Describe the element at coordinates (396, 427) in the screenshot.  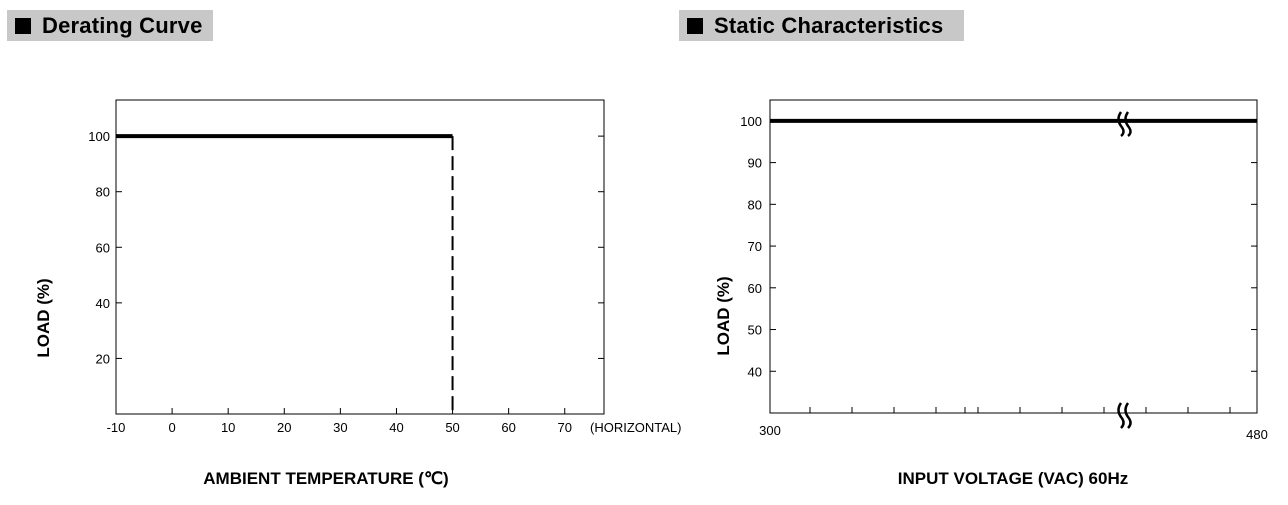
I see `x-tick-label: 40` at that location.